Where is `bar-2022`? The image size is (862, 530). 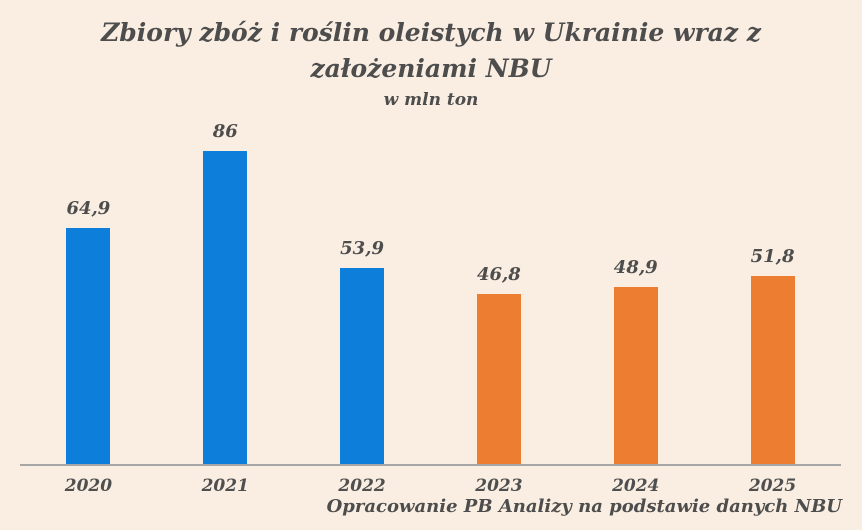 bar-2022 is located at coordinates (362, 366).